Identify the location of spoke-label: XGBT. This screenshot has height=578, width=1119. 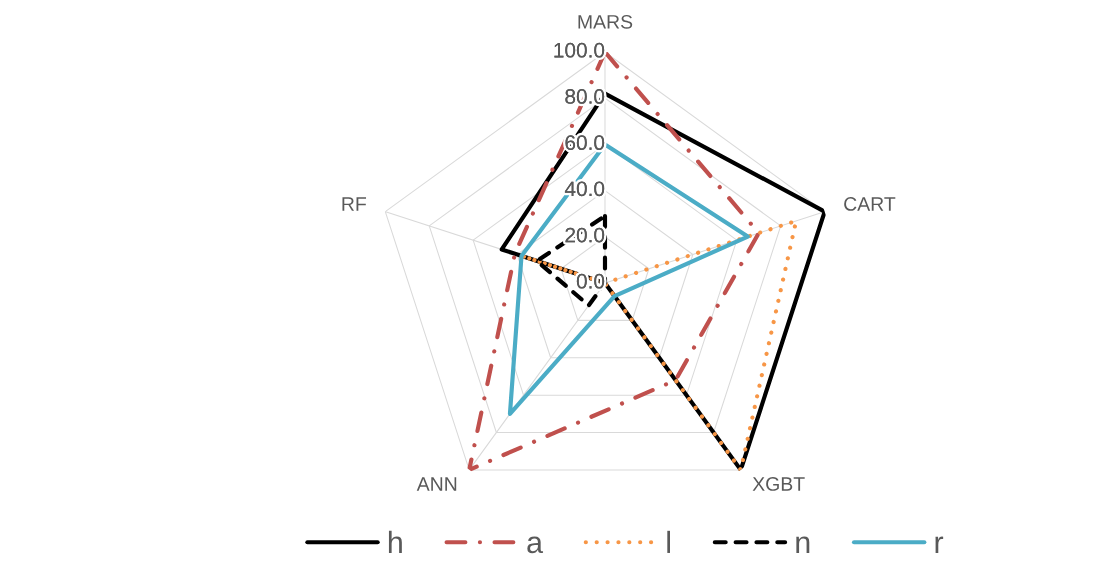
(778, 484).